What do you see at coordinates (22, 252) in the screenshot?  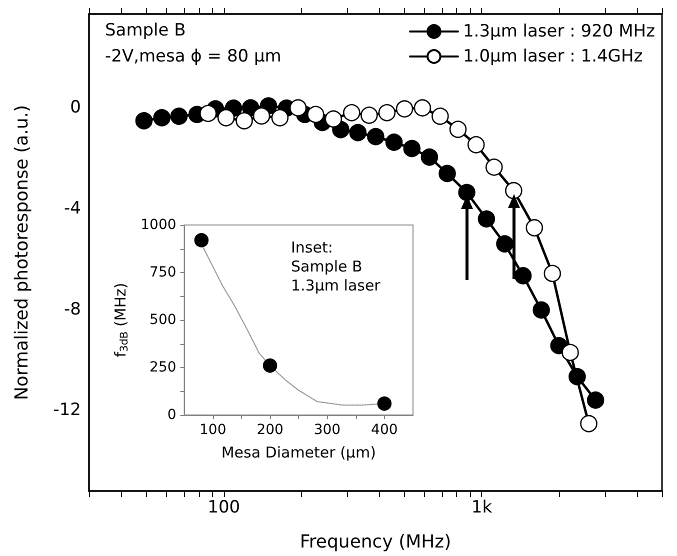 I see `y-axis-title: Normalized photoresponse (a.u.)` at bounding box center [22, 252].